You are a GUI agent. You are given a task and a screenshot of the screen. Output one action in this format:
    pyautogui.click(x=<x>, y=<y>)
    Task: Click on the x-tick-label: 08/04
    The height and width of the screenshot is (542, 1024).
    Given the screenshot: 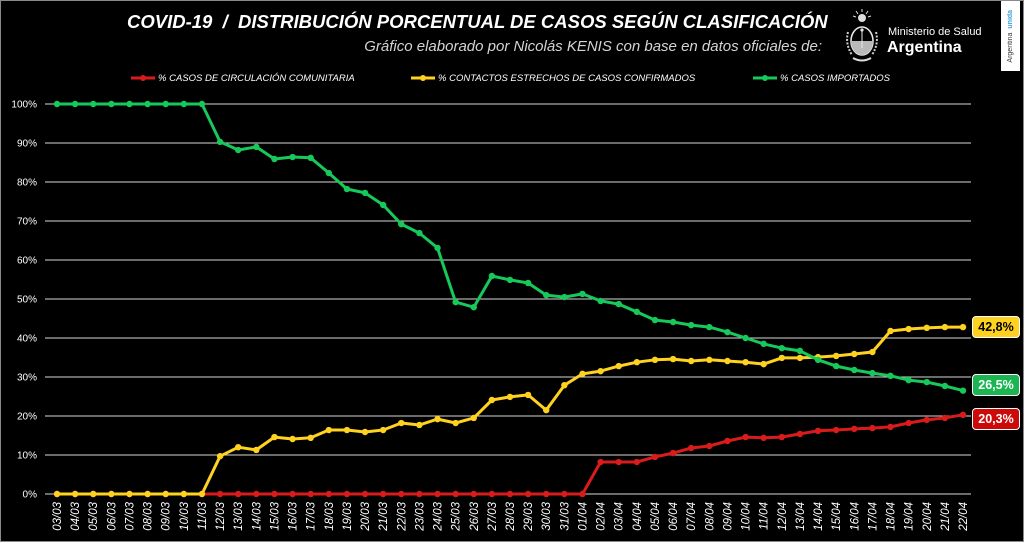 What is the action you would take?
    pyautogui.click(x=710, y=516)
    